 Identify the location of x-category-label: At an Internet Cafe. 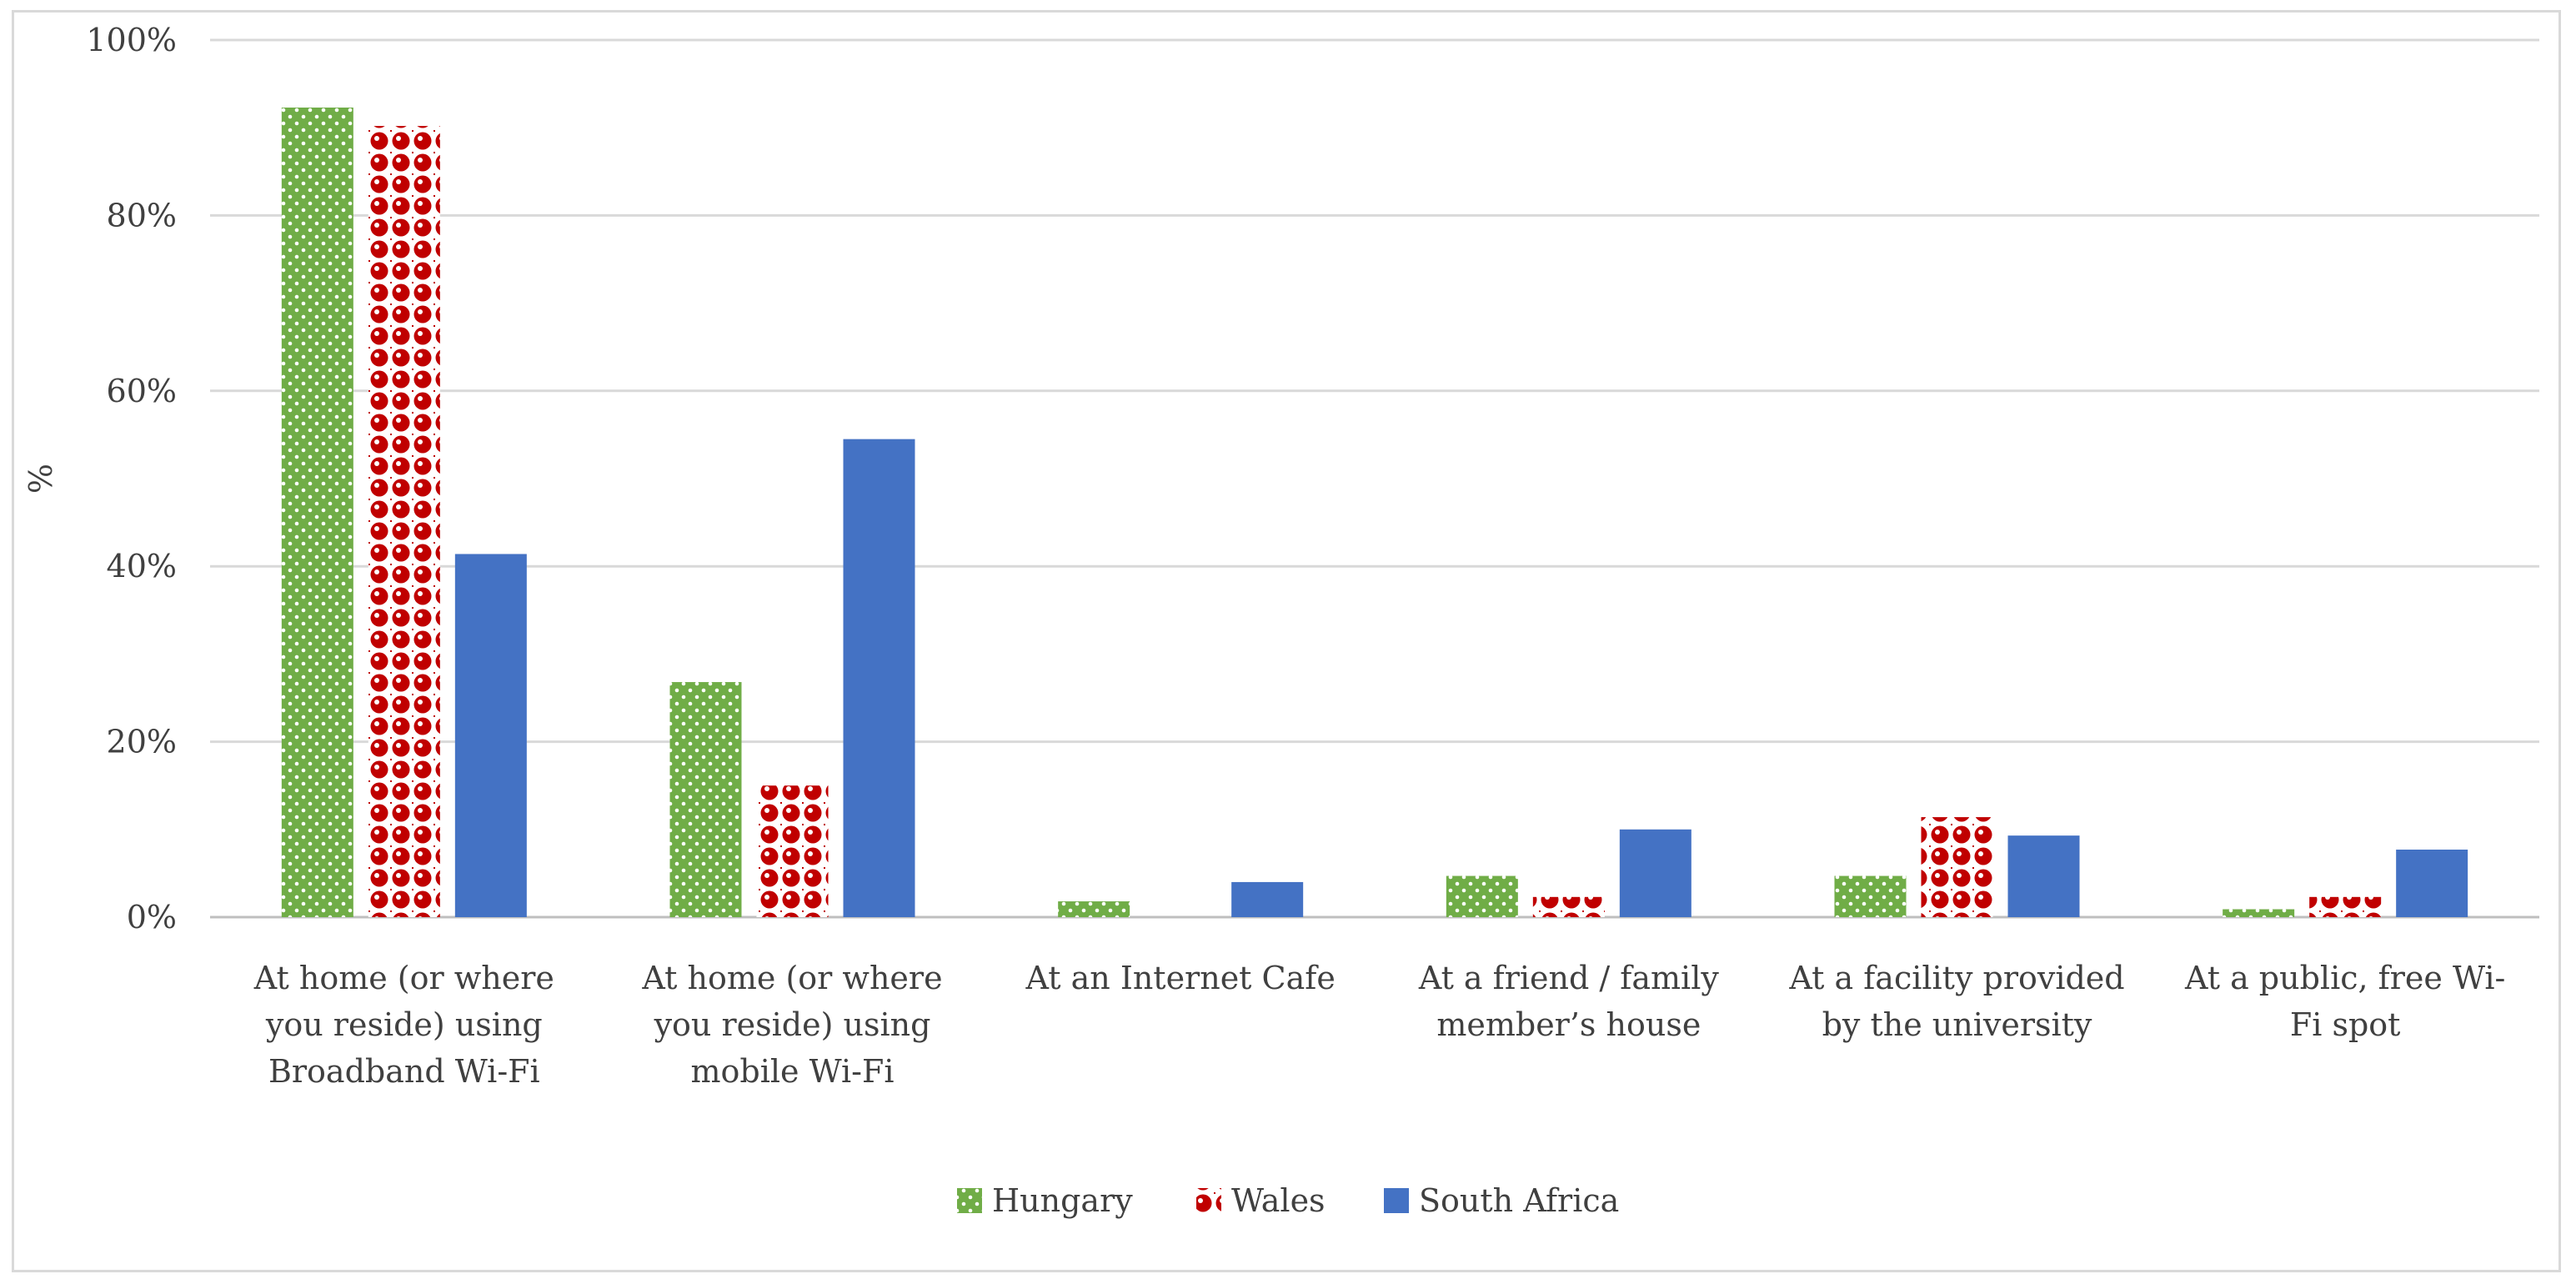
(1180, 978).